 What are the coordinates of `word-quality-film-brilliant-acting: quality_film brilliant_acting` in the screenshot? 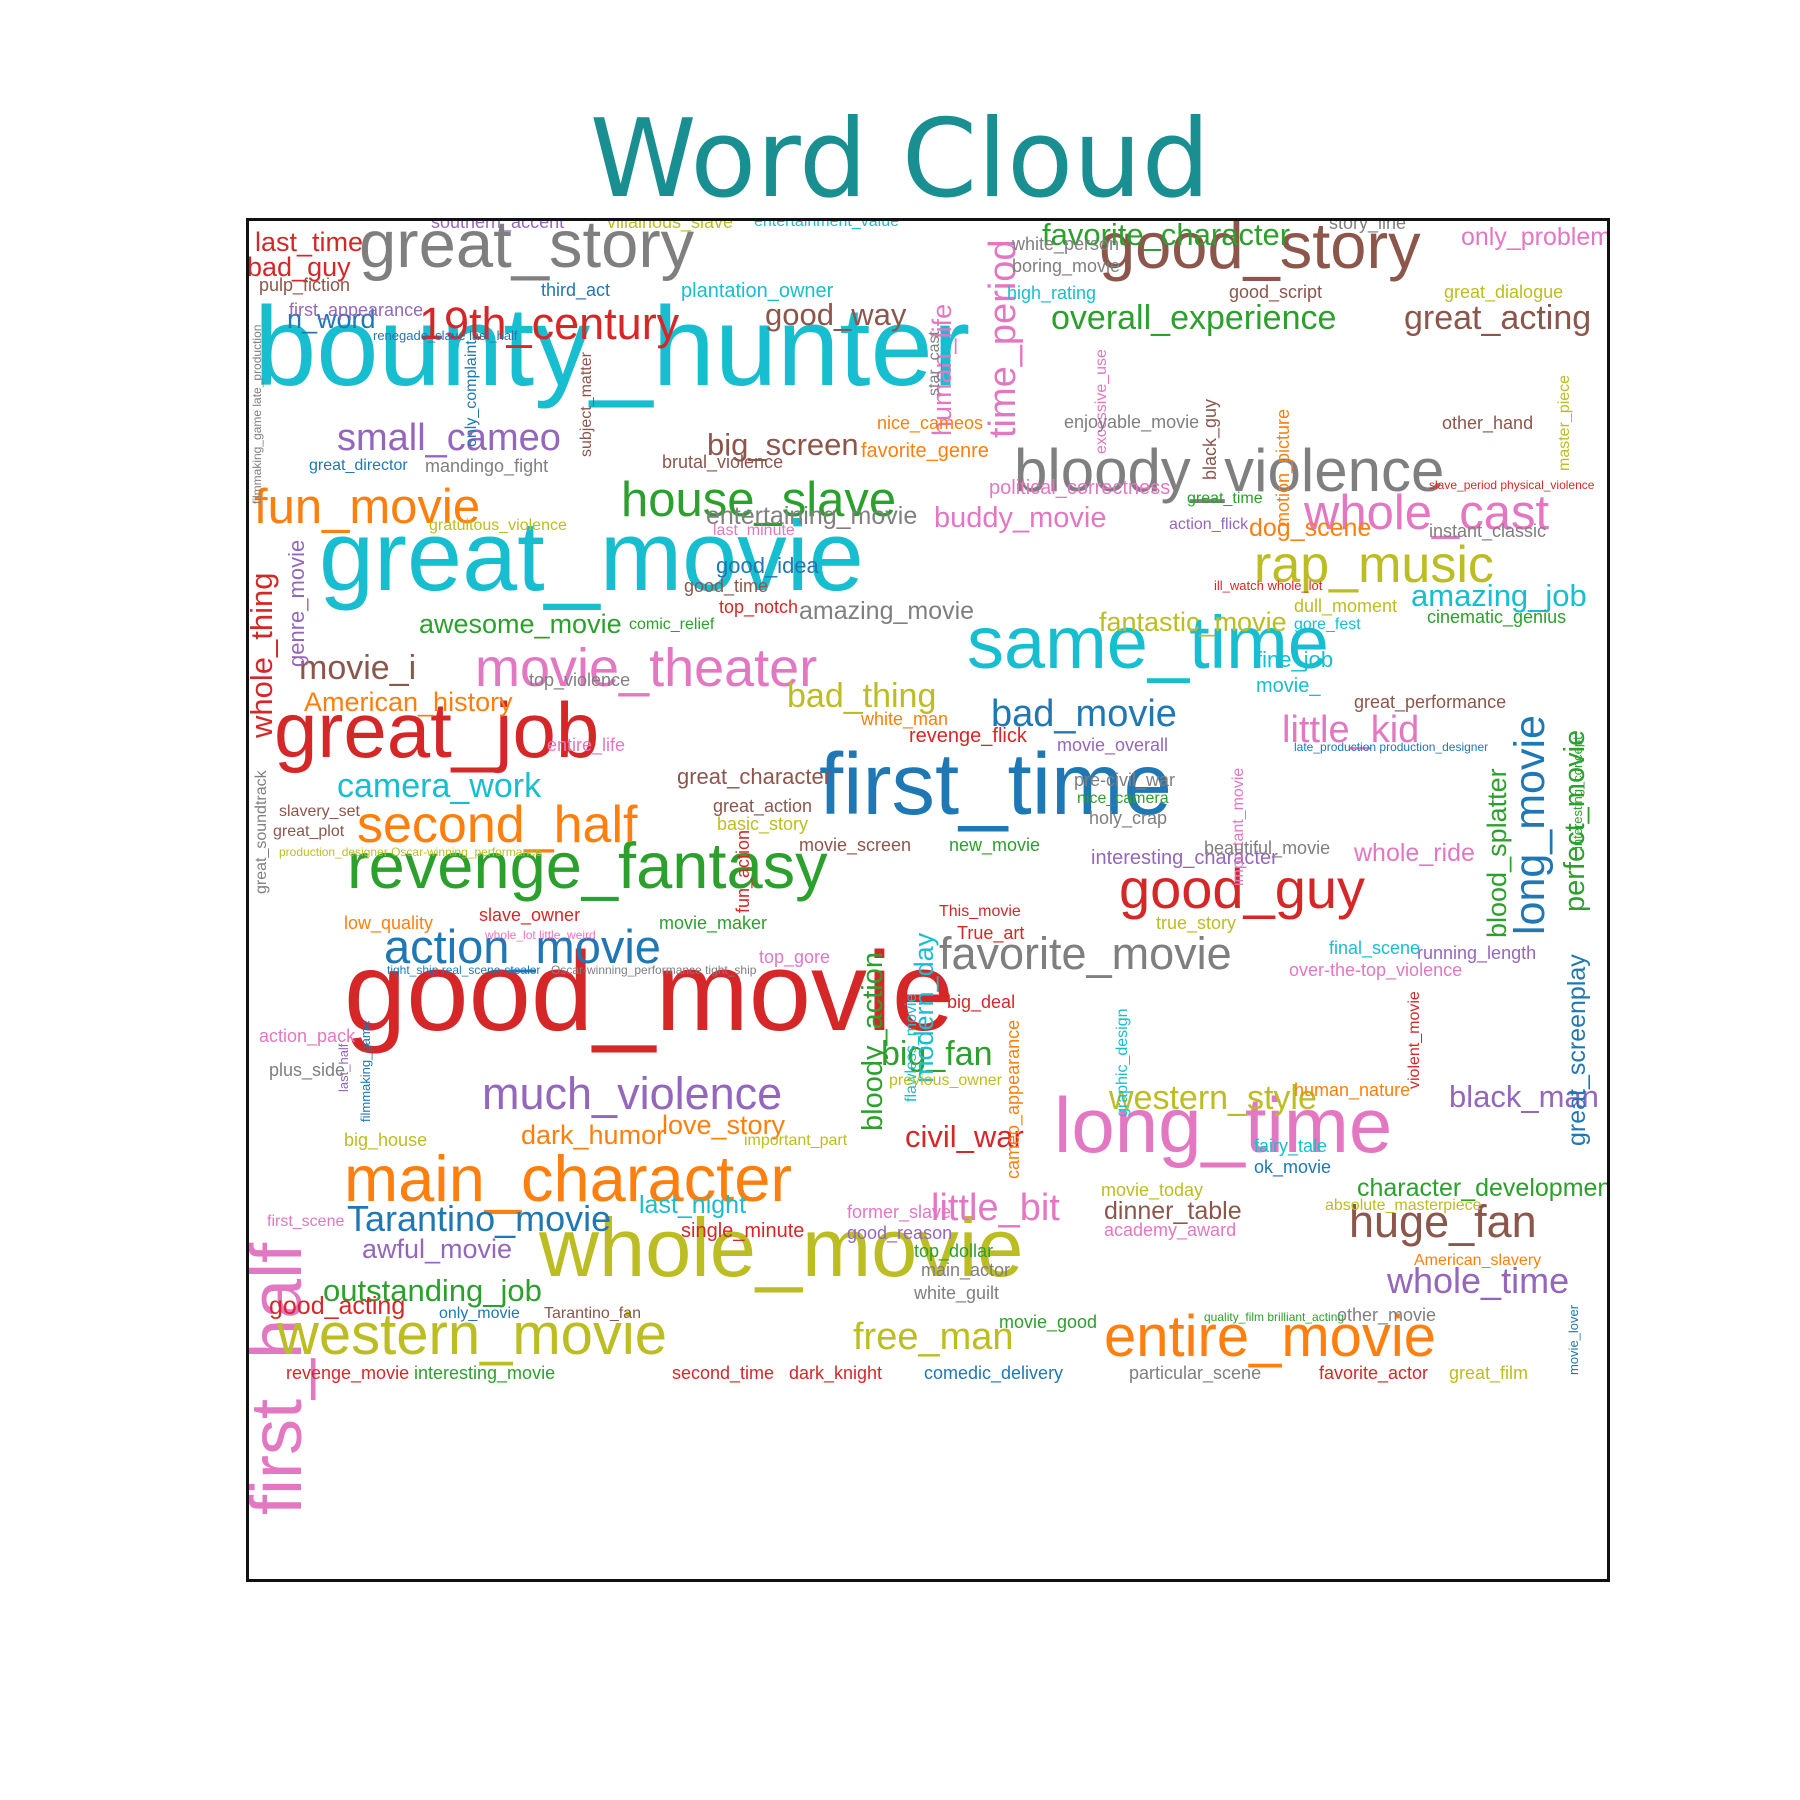 It's located at (1274, 1317).